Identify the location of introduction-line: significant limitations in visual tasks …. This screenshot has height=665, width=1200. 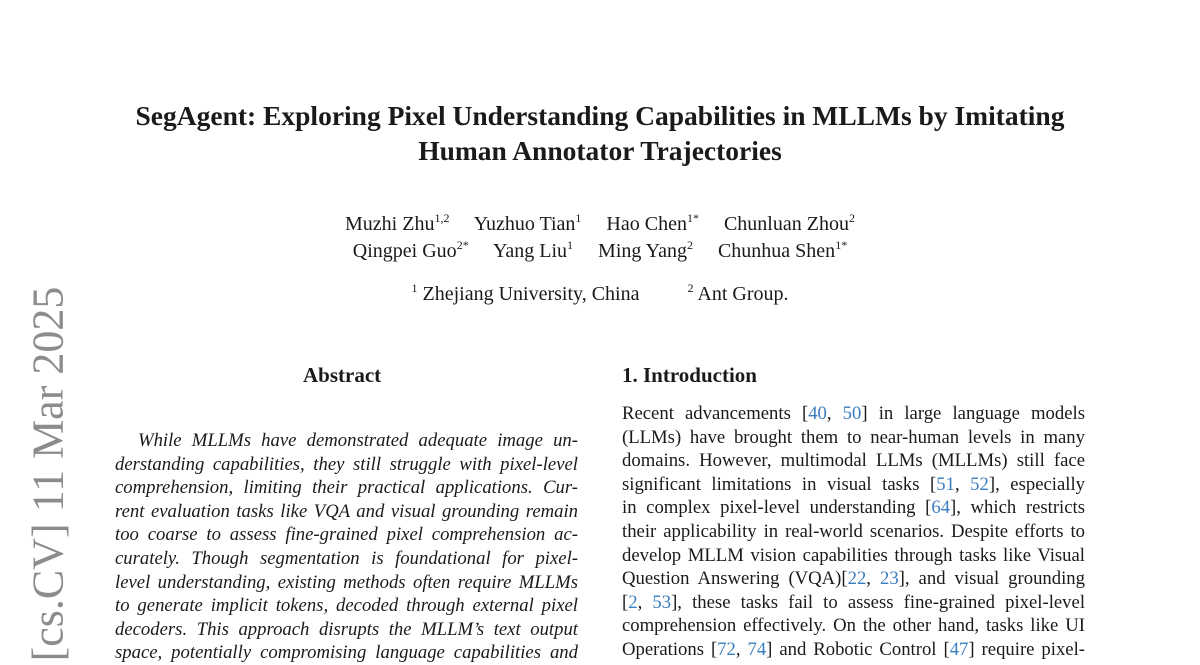
(853, 485).